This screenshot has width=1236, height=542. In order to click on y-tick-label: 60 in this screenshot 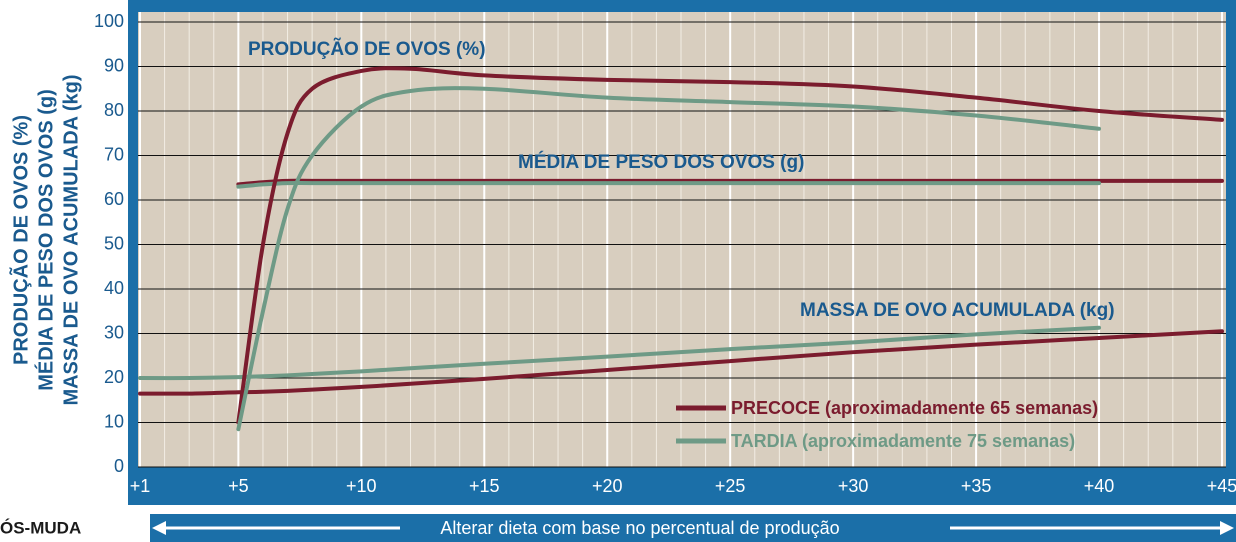, I will do `click(114, 199)`.